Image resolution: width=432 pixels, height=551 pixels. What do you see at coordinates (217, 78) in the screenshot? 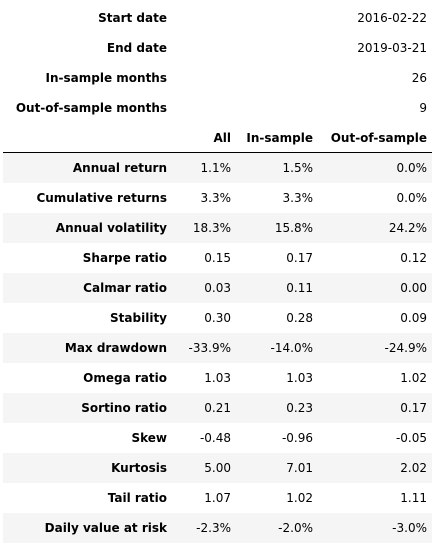
I see `meta-row-in-sample-months: In-sample months 26` at bounding box center [217, 78].